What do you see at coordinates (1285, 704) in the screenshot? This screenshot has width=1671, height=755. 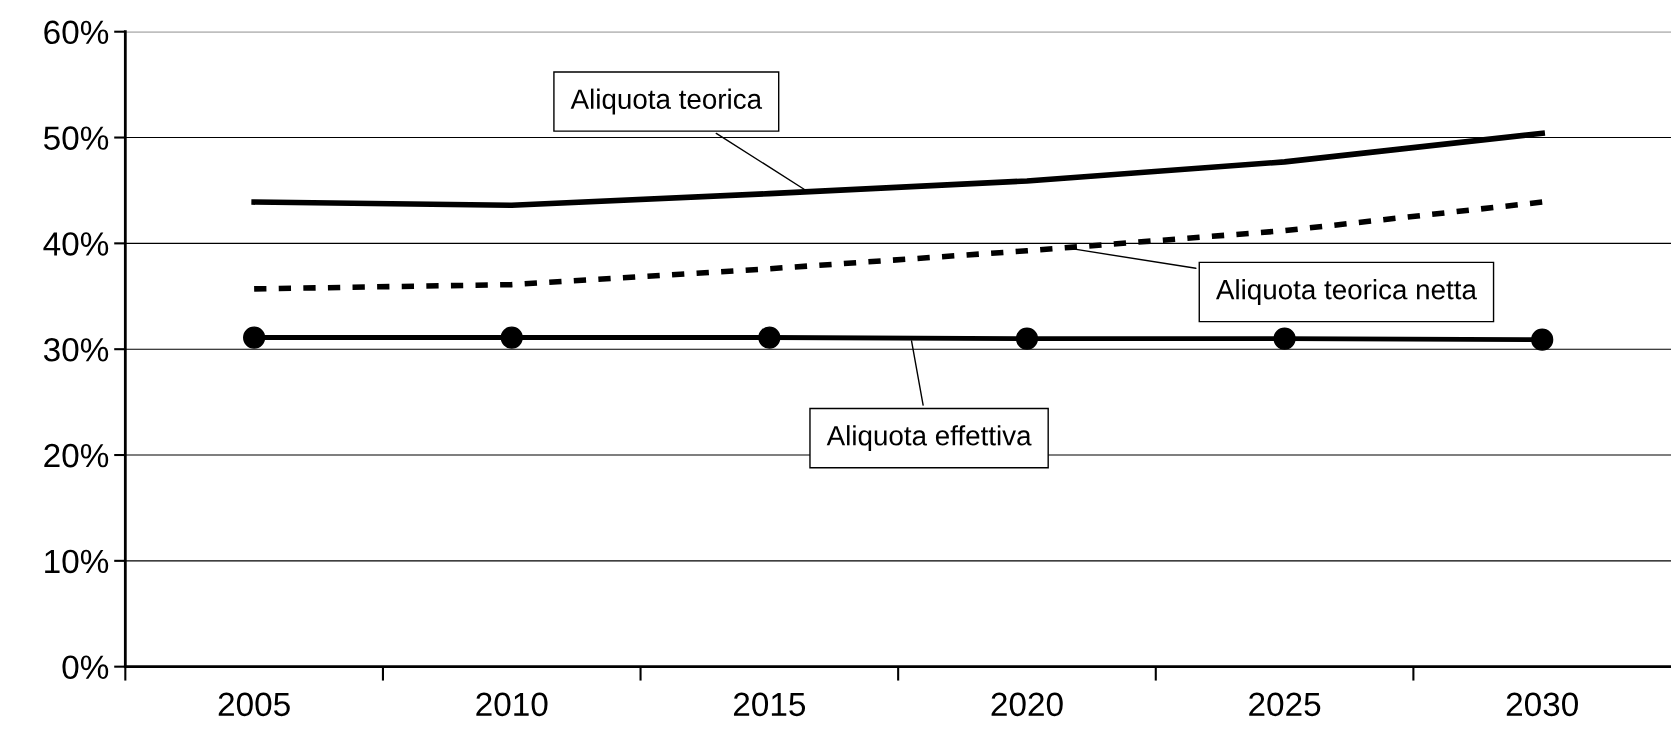 I see `x-tick-label: 2025` at bounding box center [1285, 704].